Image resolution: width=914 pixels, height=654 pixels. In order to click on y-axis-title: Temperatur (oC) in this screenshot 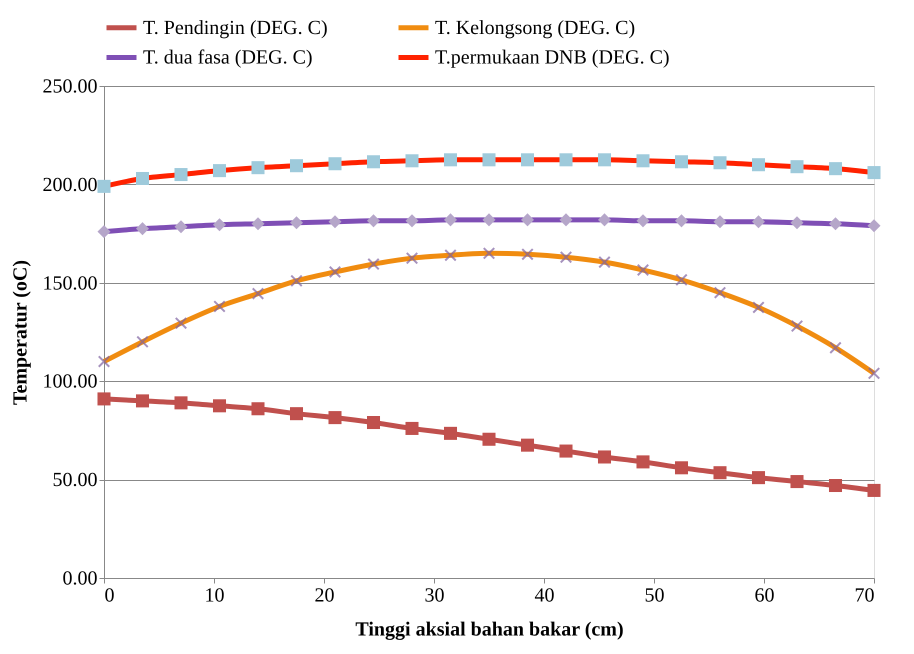, I will do `click(21, 332)`.